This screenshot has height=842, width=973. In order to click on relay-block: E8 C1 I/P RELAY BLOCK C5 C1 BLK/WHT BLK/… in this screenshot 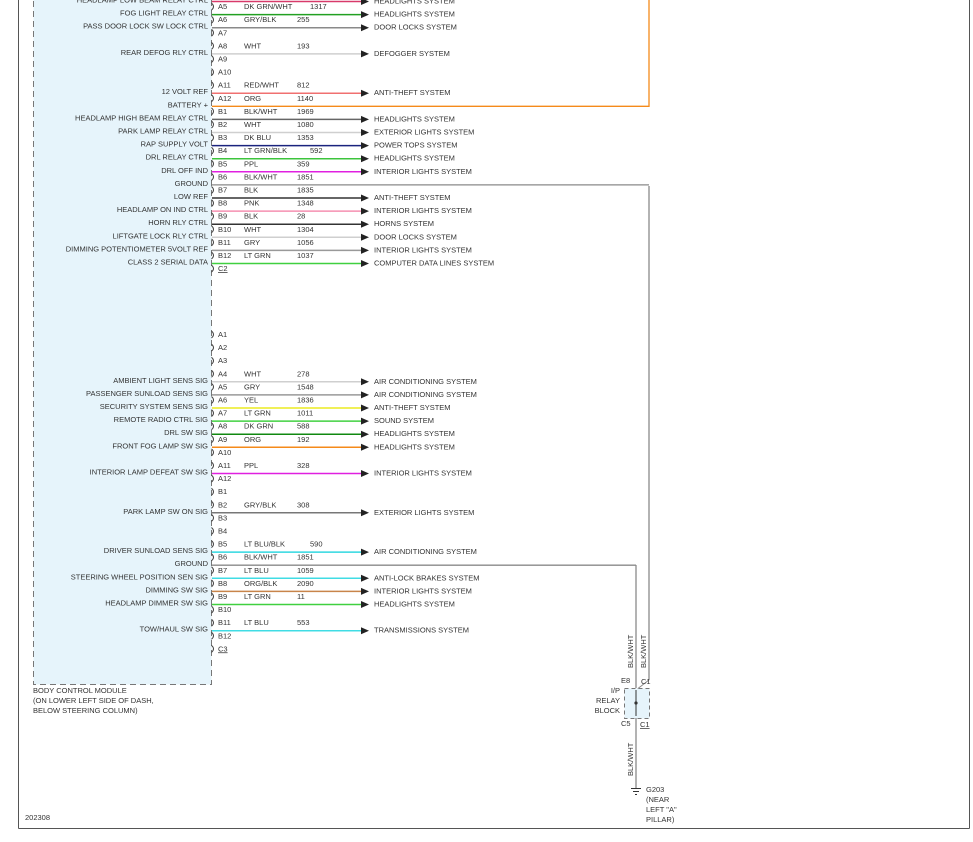, I will do `click(636, 505)`.